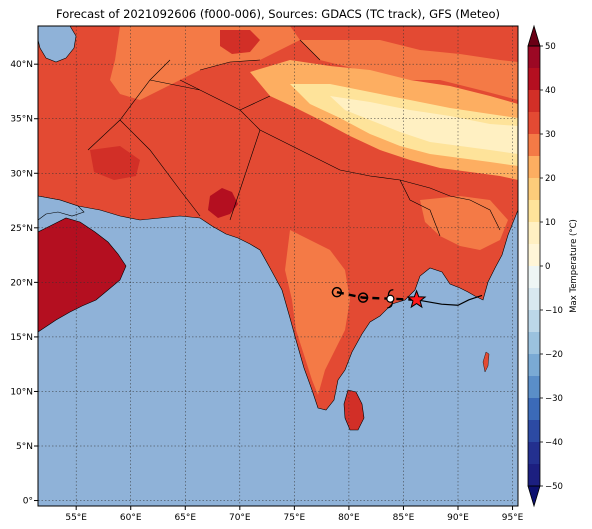 The image size is (592, 529). I want to click on colorbar-label: Max Temperature (°C), so click(574, 266).